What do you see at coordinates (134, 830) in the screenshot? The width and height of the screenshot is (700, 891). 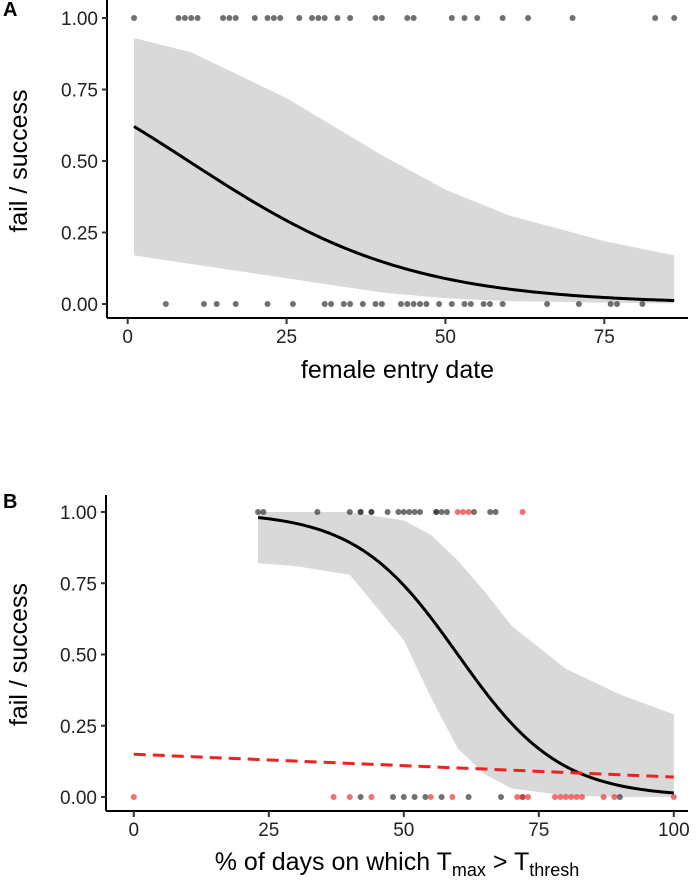 I see `x-tick-label: 0` at bounding box center [134, 830].